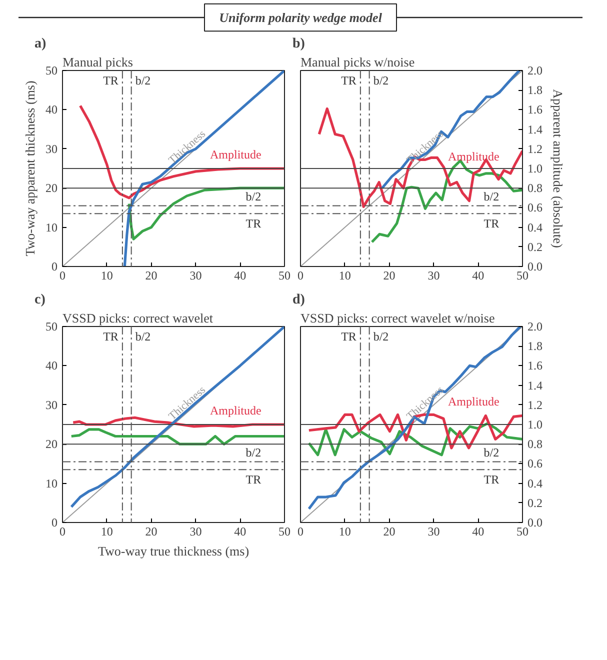 The height and width of the screenshot is (660, 607). What do you see at coordinates (174, 551) in the screenshot?
I see `x-axis-title: Two-way true thickness (ms)` at bounding box center [174, 551].